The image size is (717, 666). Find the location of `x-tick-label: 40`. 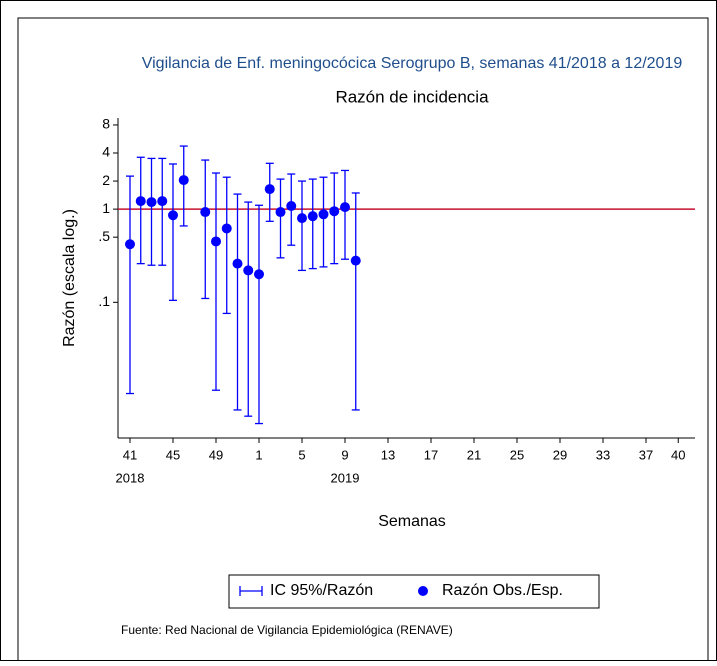

x-tick-label: 40 is located at coordinates (678, 454).